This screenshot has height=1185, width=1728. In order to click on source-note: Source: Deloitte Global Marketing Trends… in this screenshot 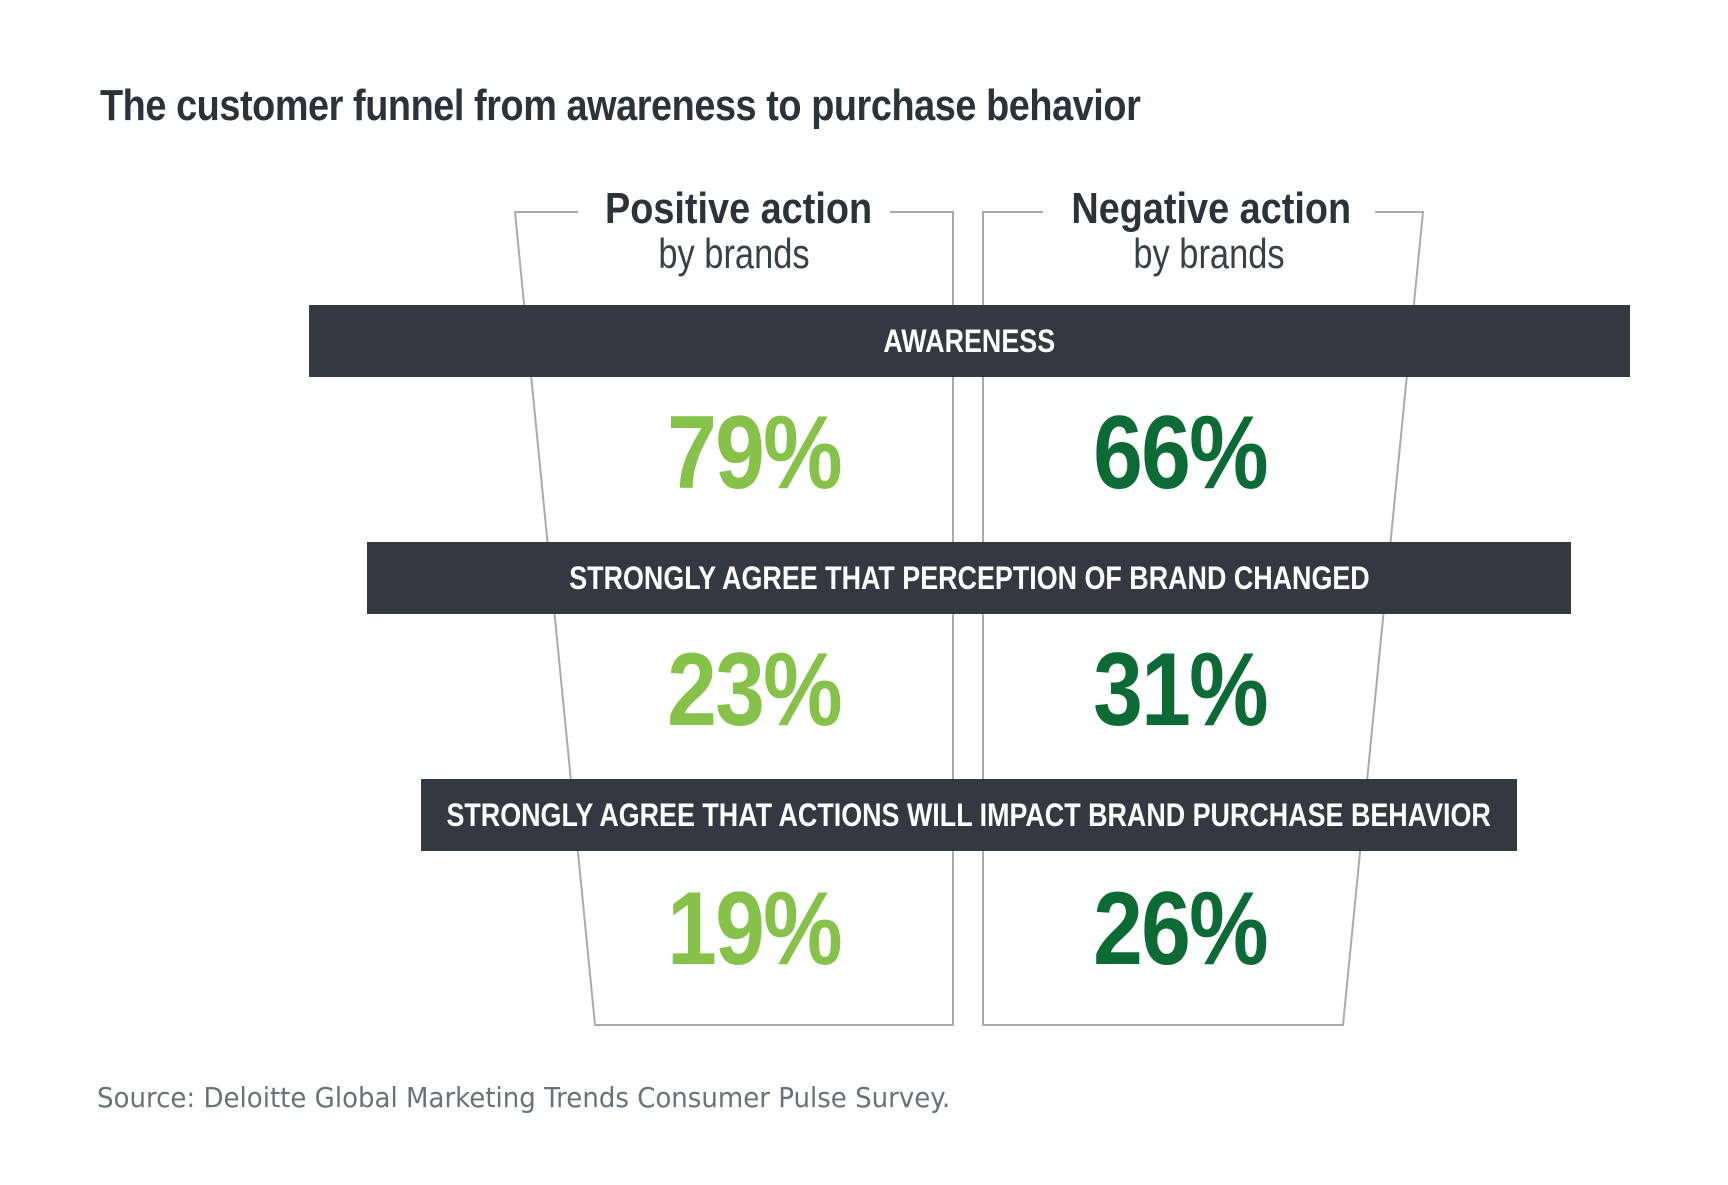, I will do `click(524, 1097)`.